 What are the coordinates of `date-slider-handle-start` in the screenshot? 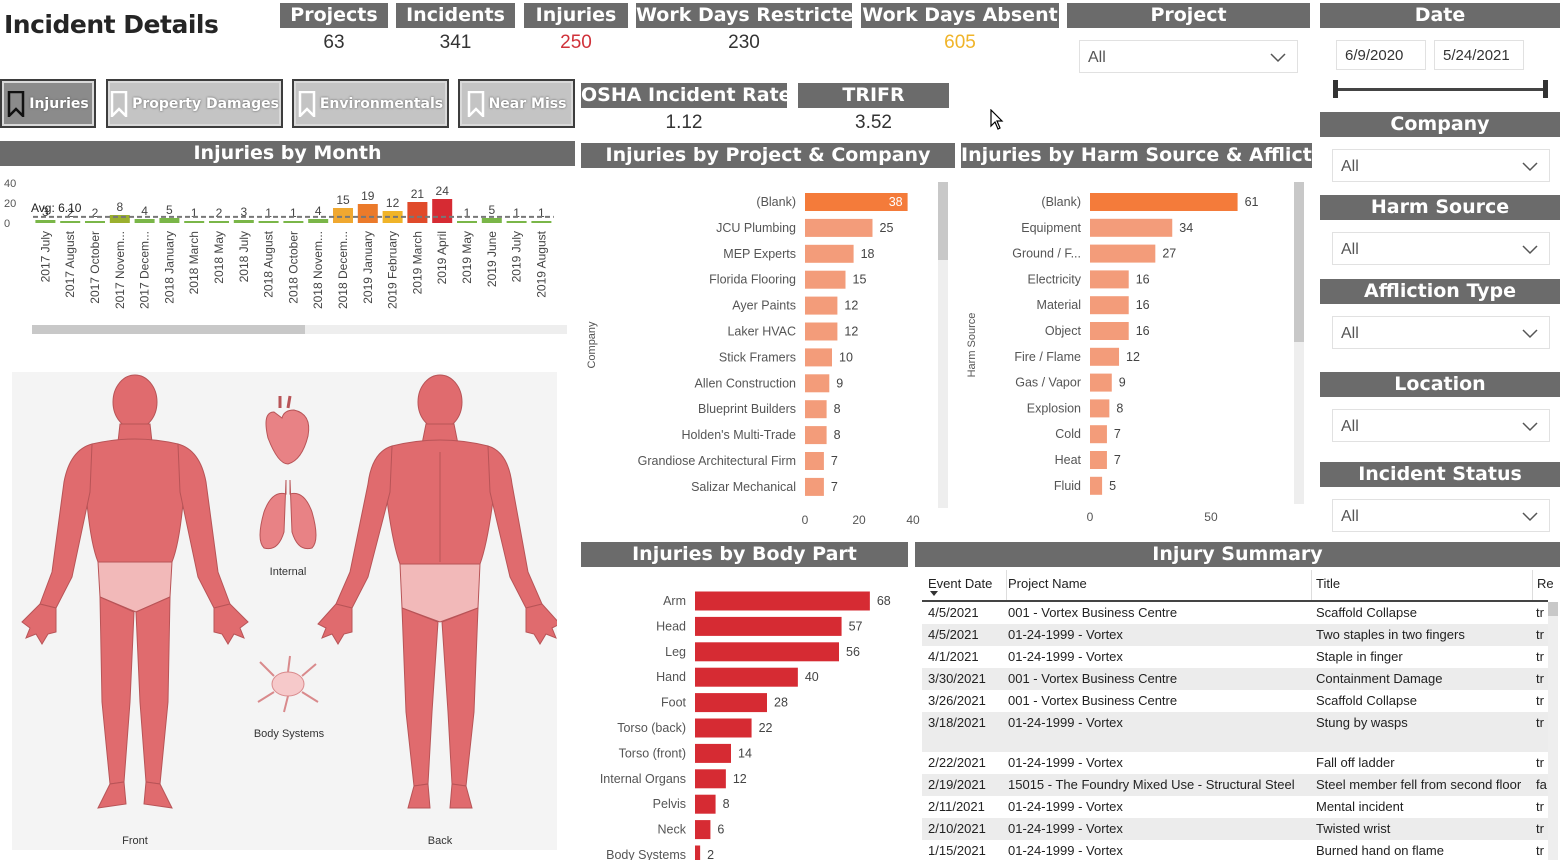 It's located at (1335, 89).